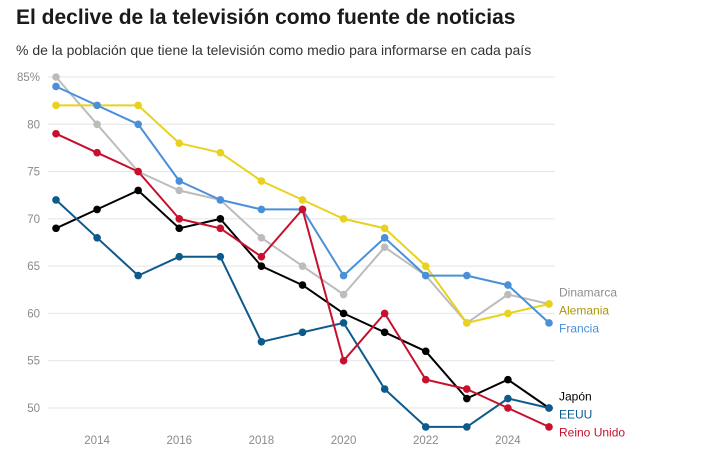 Image resolution: width=705 pixels, height=469 pixels. I want to click on series-label-reino-unido: Reino Unido, so click(592, 432).